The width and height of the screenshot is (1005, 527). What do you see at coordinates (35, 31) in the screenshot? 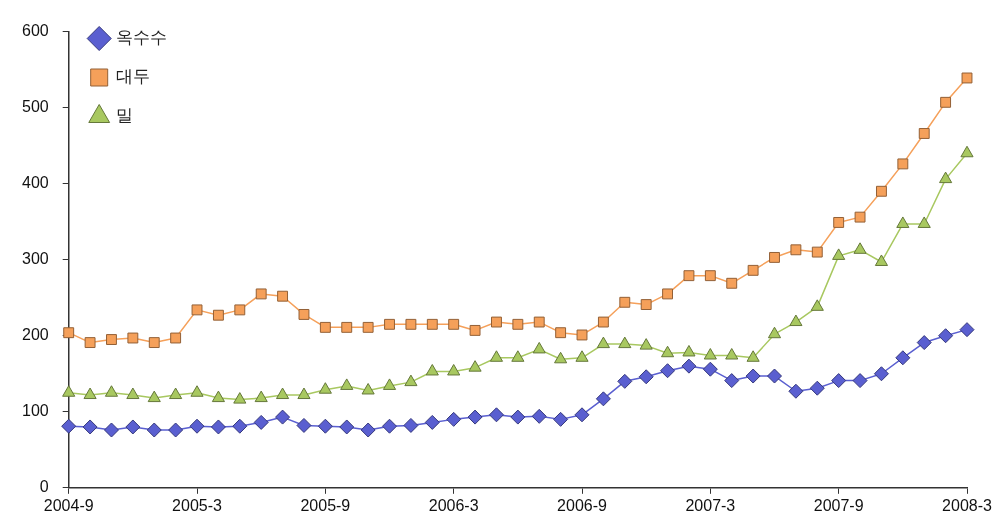
I see `y-tick-label: 600` at bounding box center [35, 31].